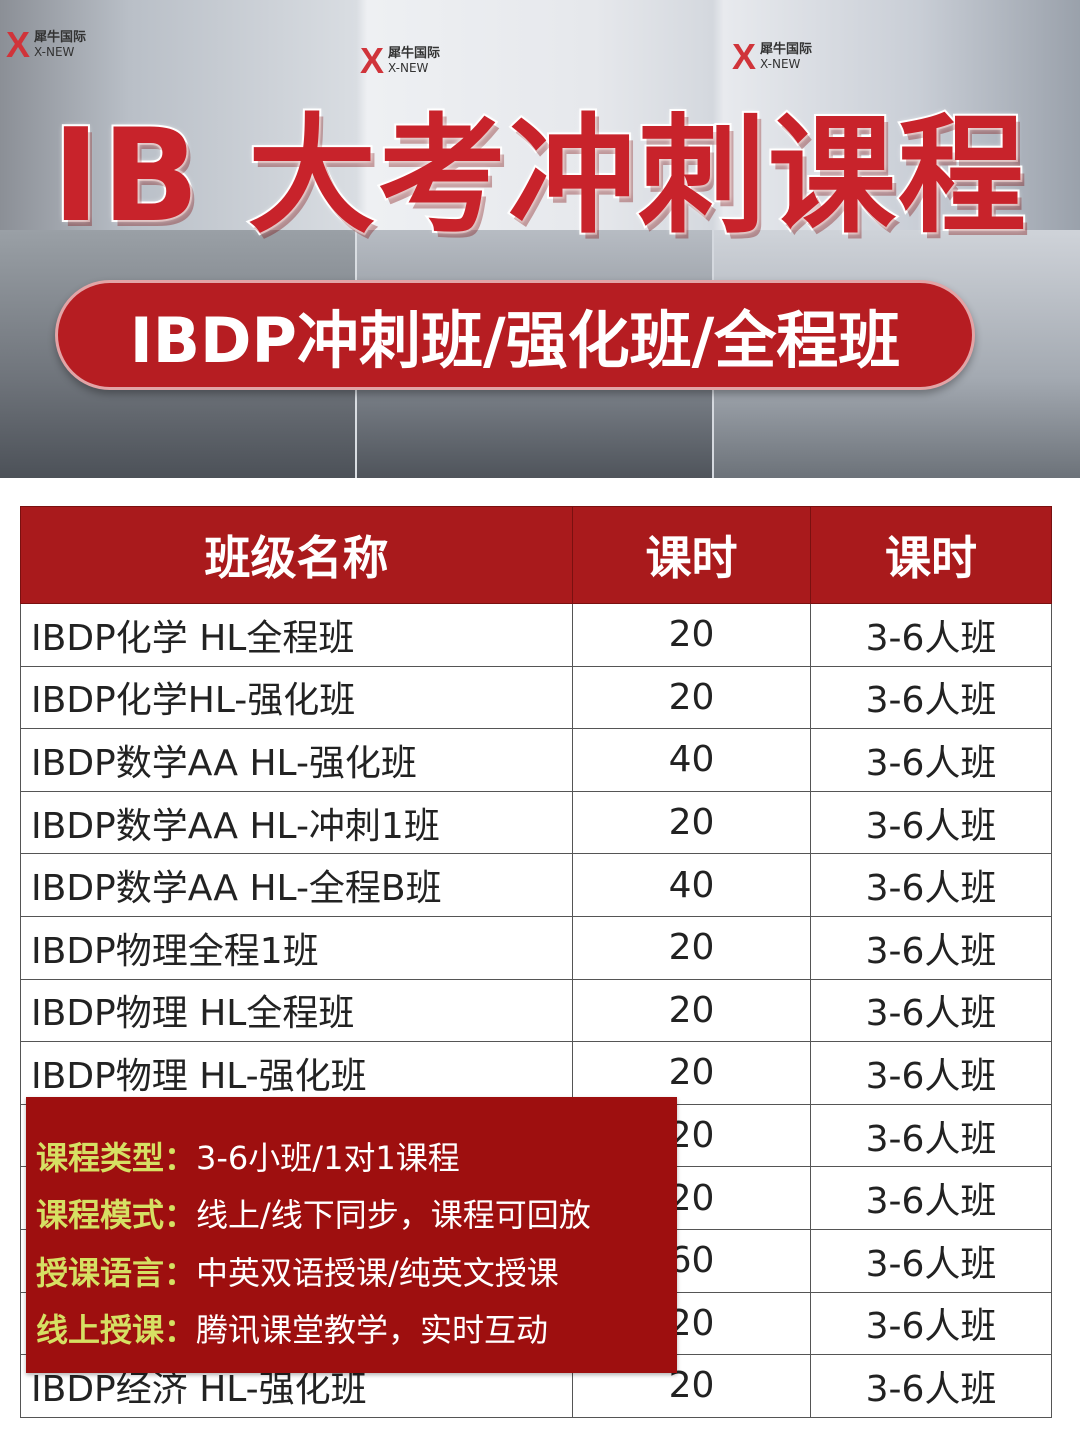  I want to click on header-hours: 课时, so click(691, 555).